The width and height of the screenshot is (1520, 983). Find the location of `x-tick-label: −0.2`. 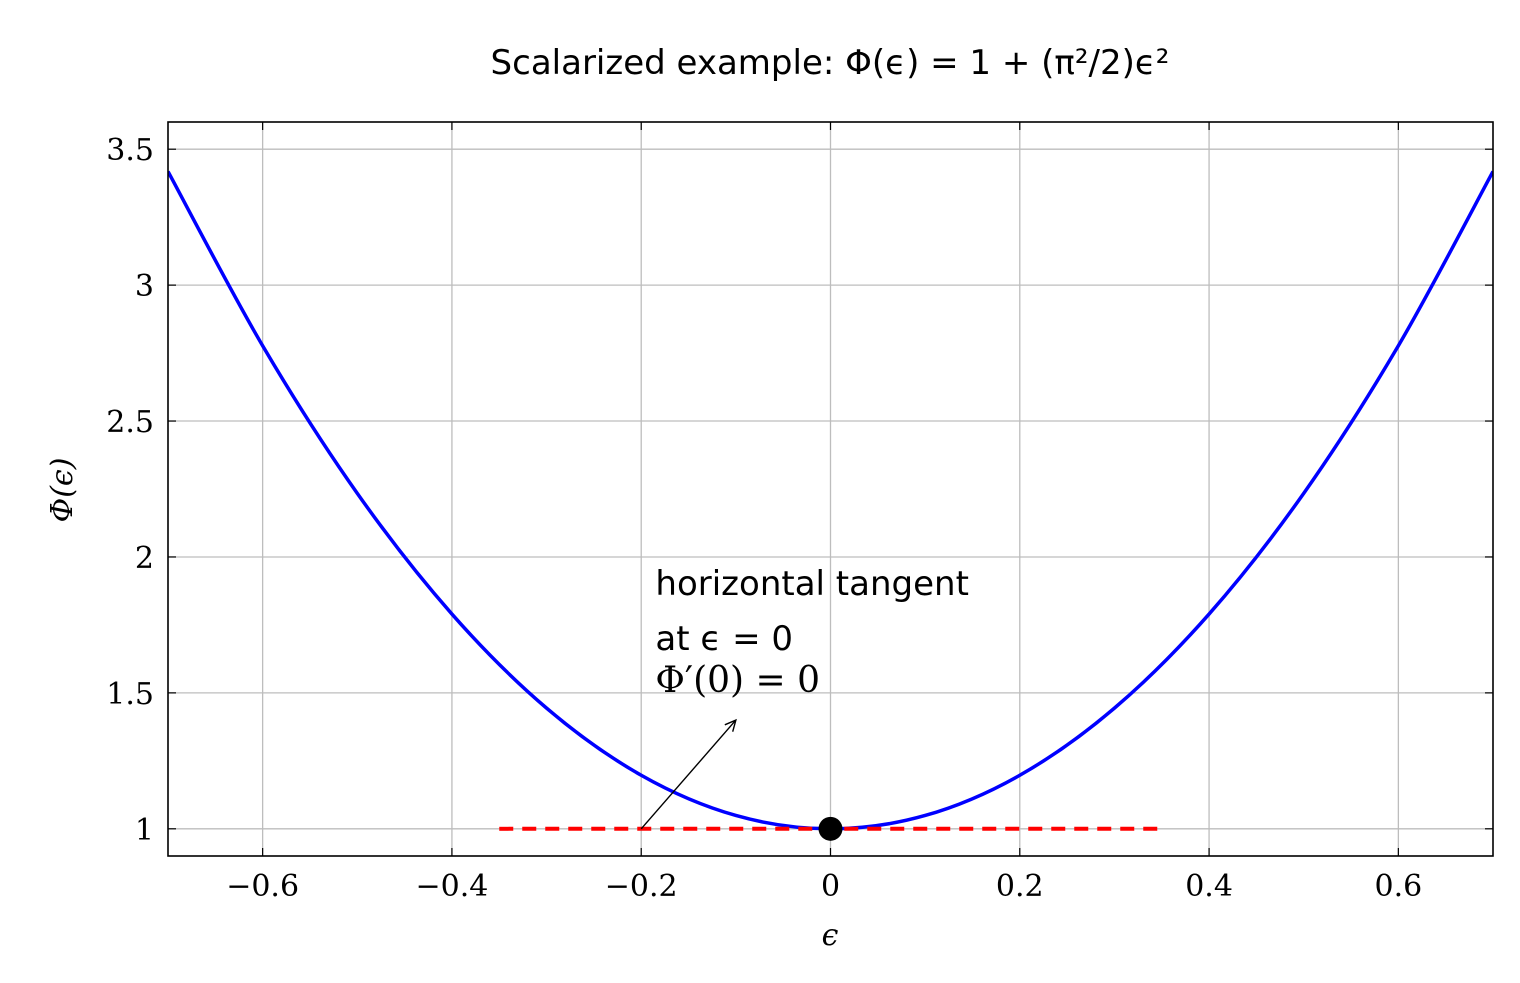

x-tick-label: −0.2 is located at coordinates (641, 886).